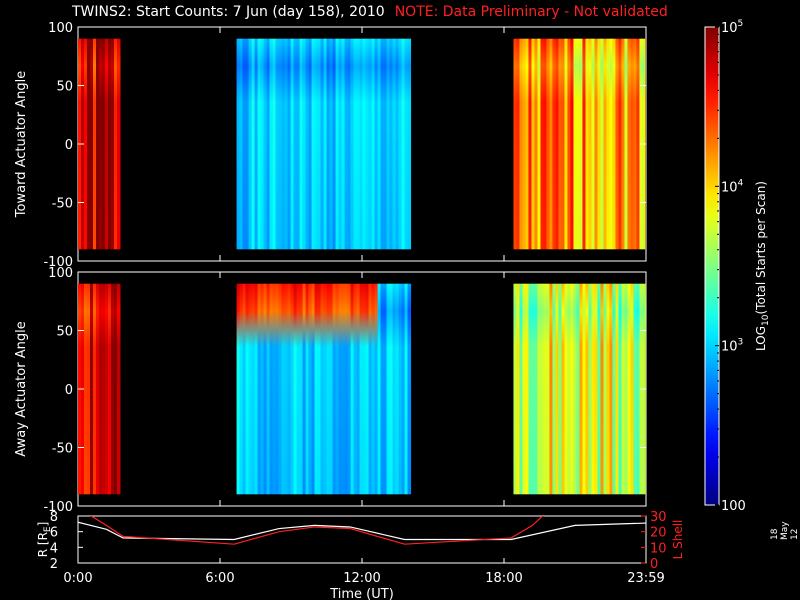  I want to click on right-tick-label: 20, so click(658, 533).